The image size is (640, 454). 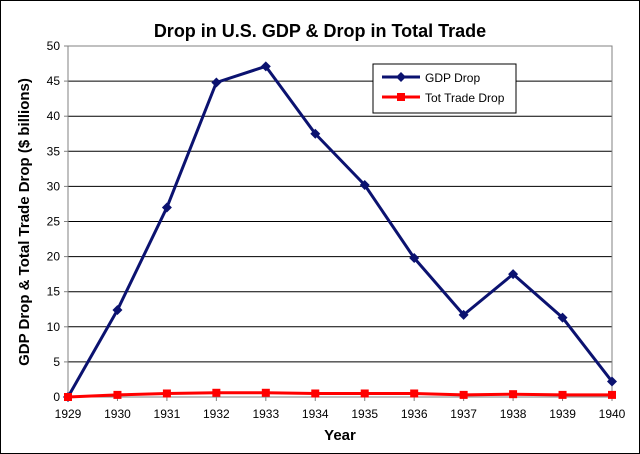 I want to click on x-tick-label: 1930, so click(x=117, y=414).